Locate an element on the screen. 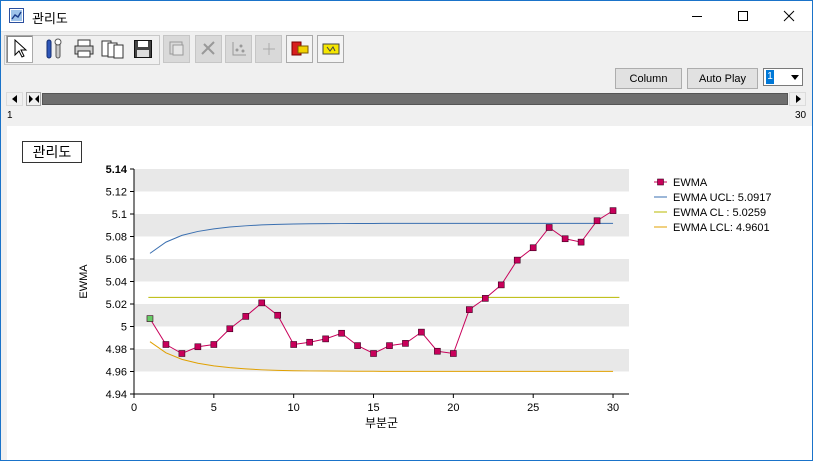 The image size is (813, 461). chart-options-icon is located at coordinates (176, 48).